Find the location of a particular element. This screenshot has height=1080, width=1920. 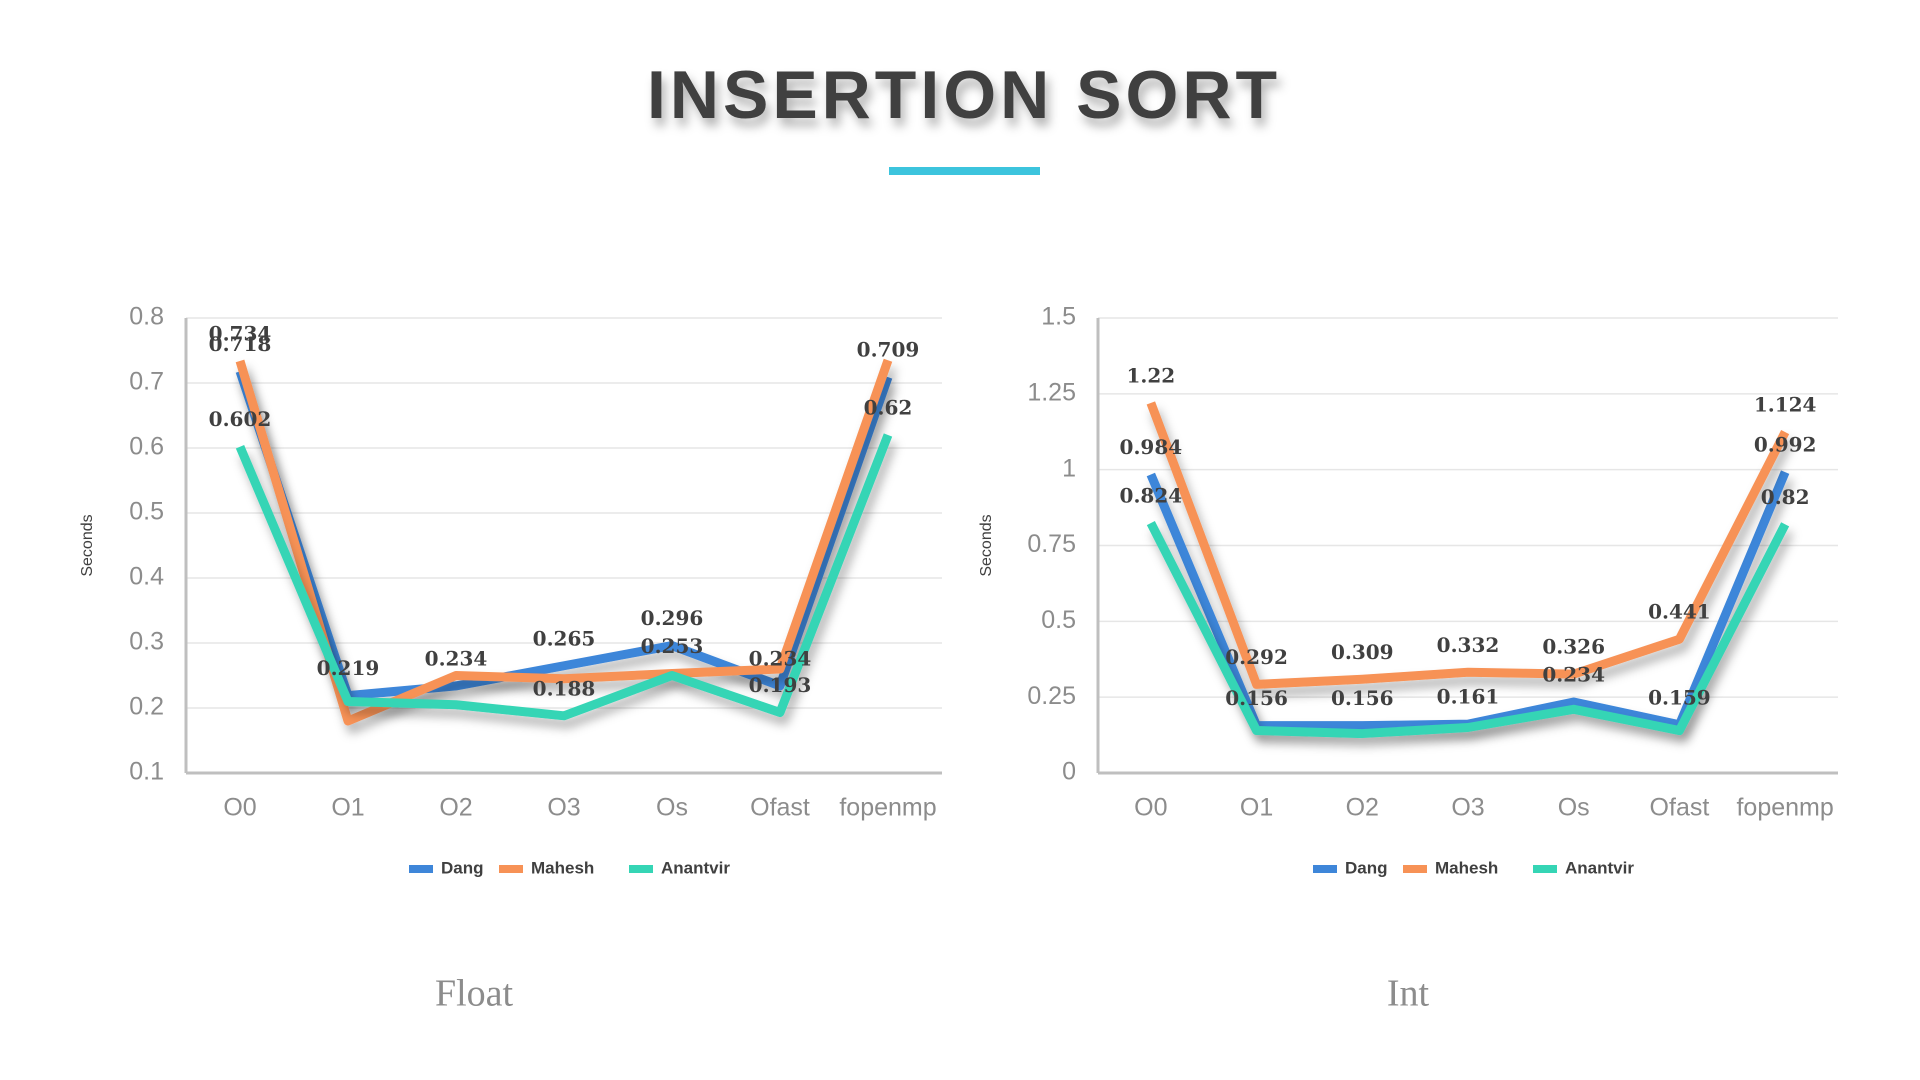

y-tick-label: 0.2 is located at coordinates (146, 707).